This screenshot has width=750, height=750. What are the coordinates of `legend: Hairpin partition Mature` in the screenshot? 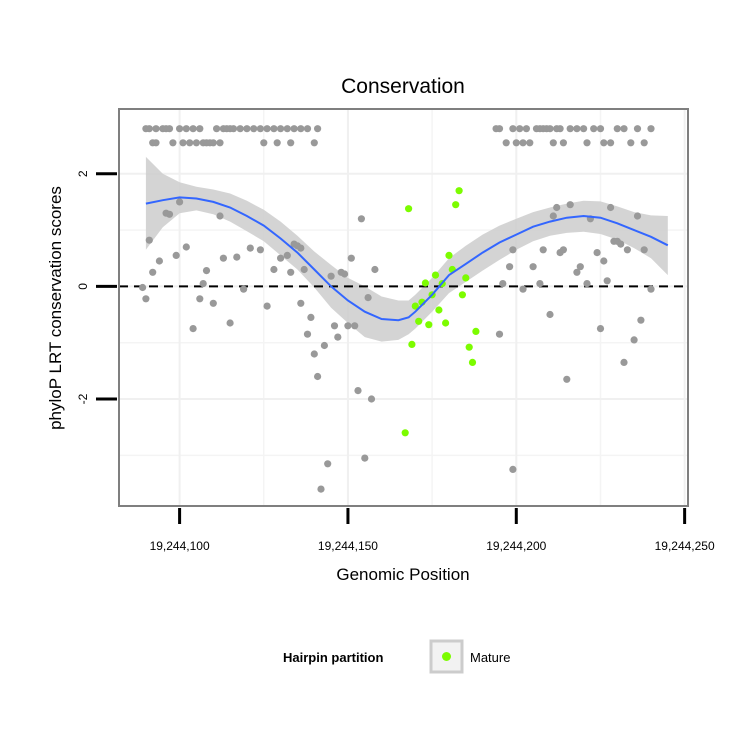 It's located at (396, 656).